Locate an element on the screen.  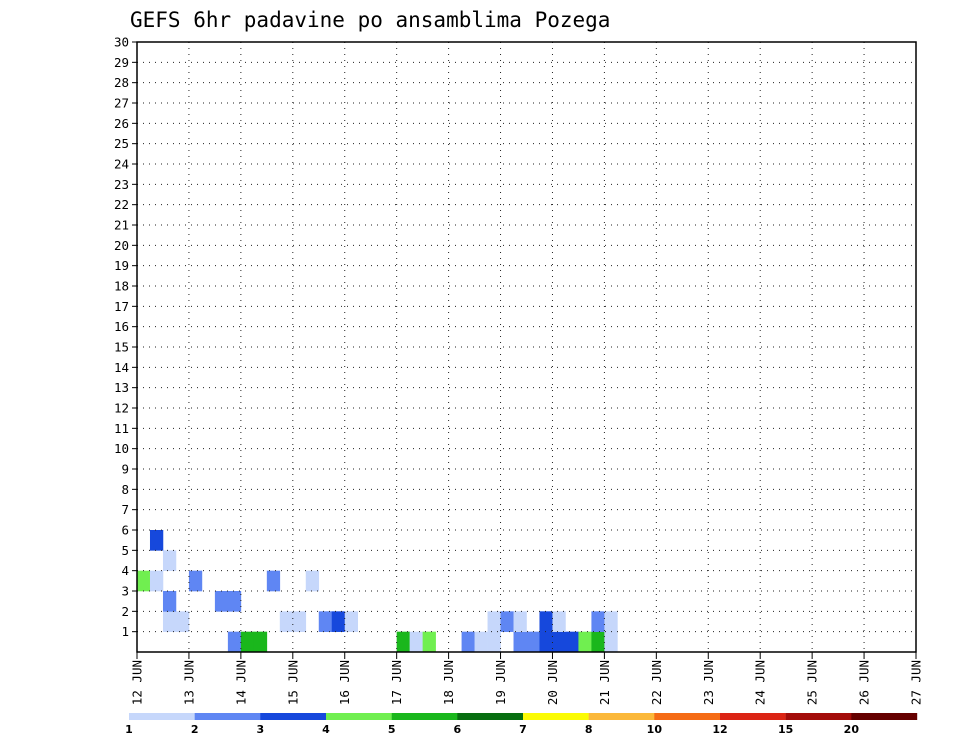
legend-label: 8 is located at coordinates (589, 729).